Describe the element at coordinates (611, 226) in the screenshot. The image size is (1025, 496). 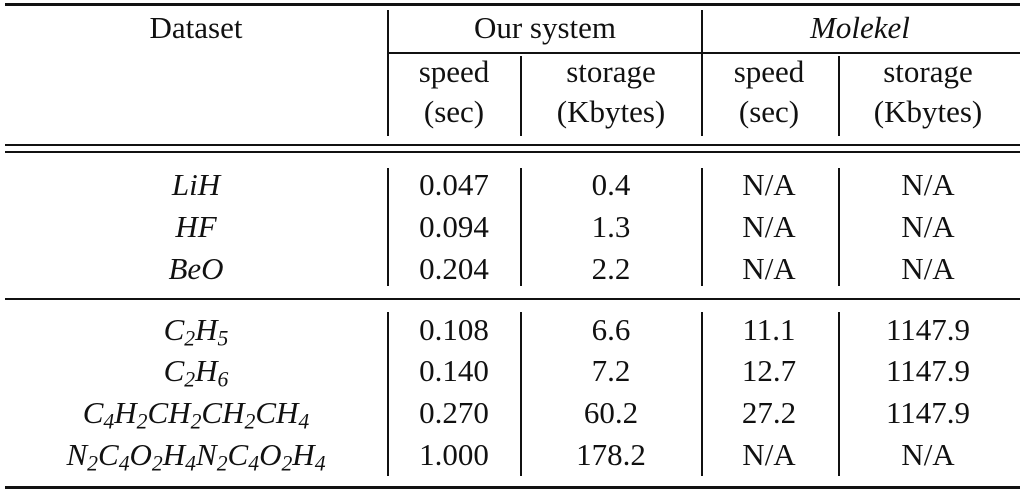
I see `cell-our-storage: 1.3` at that location.